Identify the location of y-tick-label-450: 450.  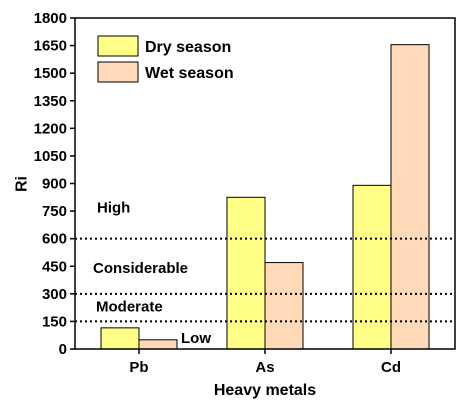
(54, 266).